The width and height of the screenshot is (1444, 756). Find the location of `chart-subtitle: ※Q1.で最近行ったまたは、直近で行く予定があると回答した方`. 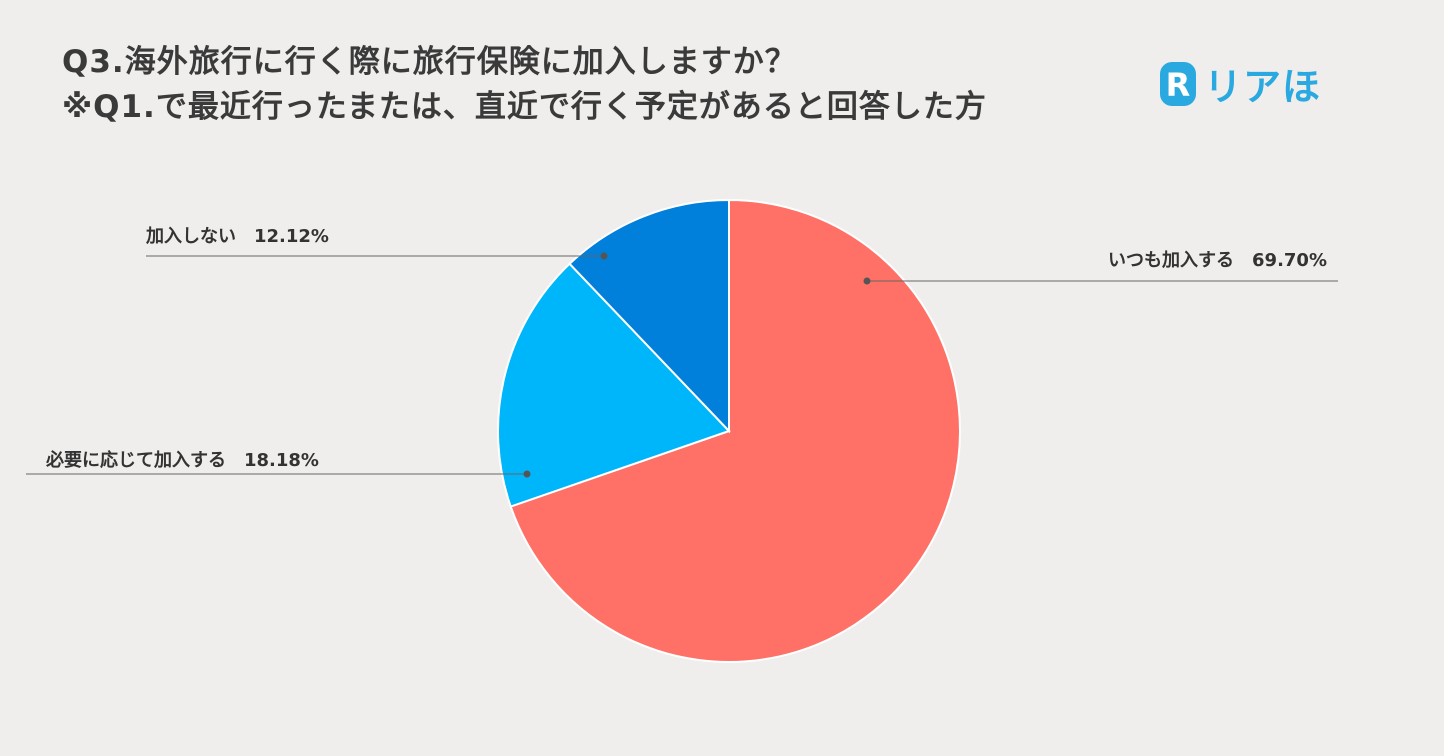

chart-subtitle: ※Q1.で最近行ったまたは、直近で行く予定があると回答した方 is located at coordinates (524, 107).